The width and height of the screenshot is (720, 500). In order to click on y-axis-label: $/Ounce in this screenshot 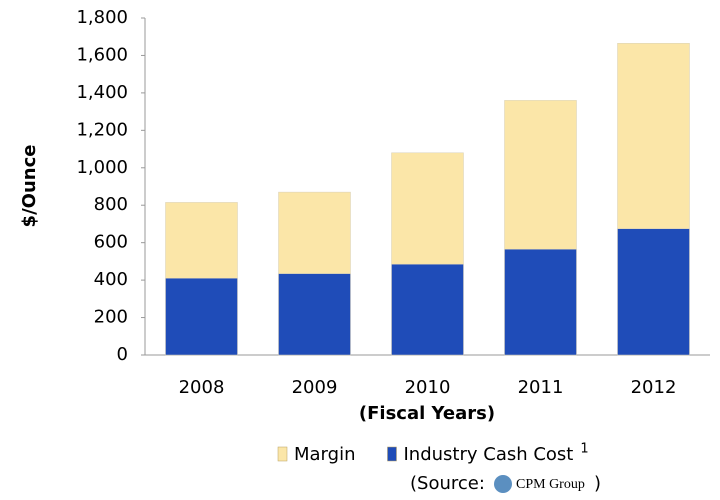, I will do `click(29, 186)`.